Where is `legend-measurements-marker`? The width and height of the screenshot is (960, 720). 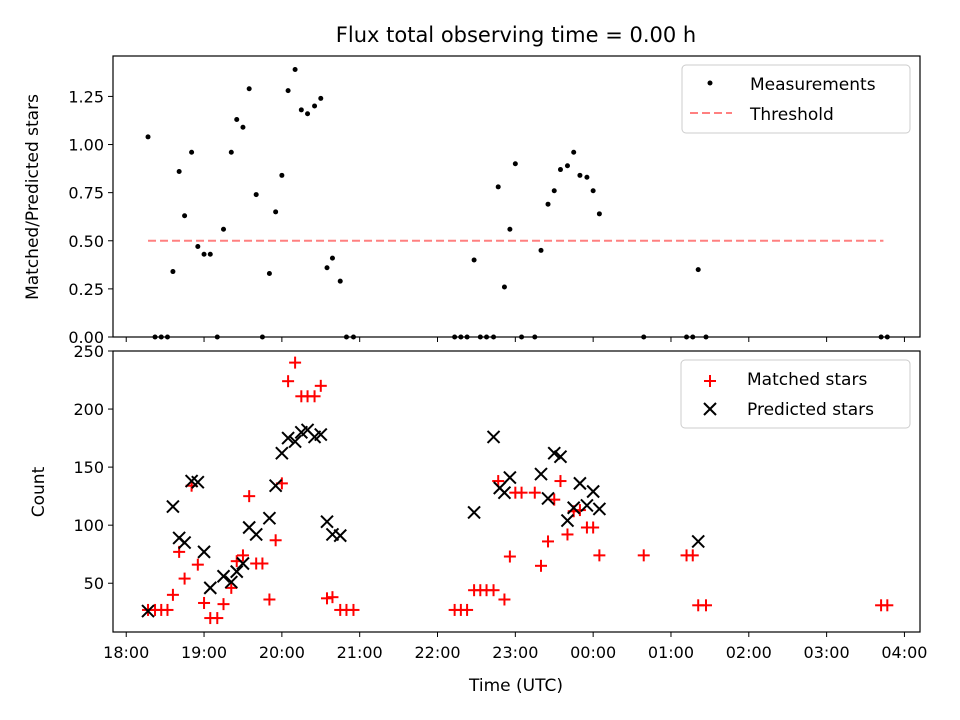 legend-measurements-marker is located at coordinates (710, 83).